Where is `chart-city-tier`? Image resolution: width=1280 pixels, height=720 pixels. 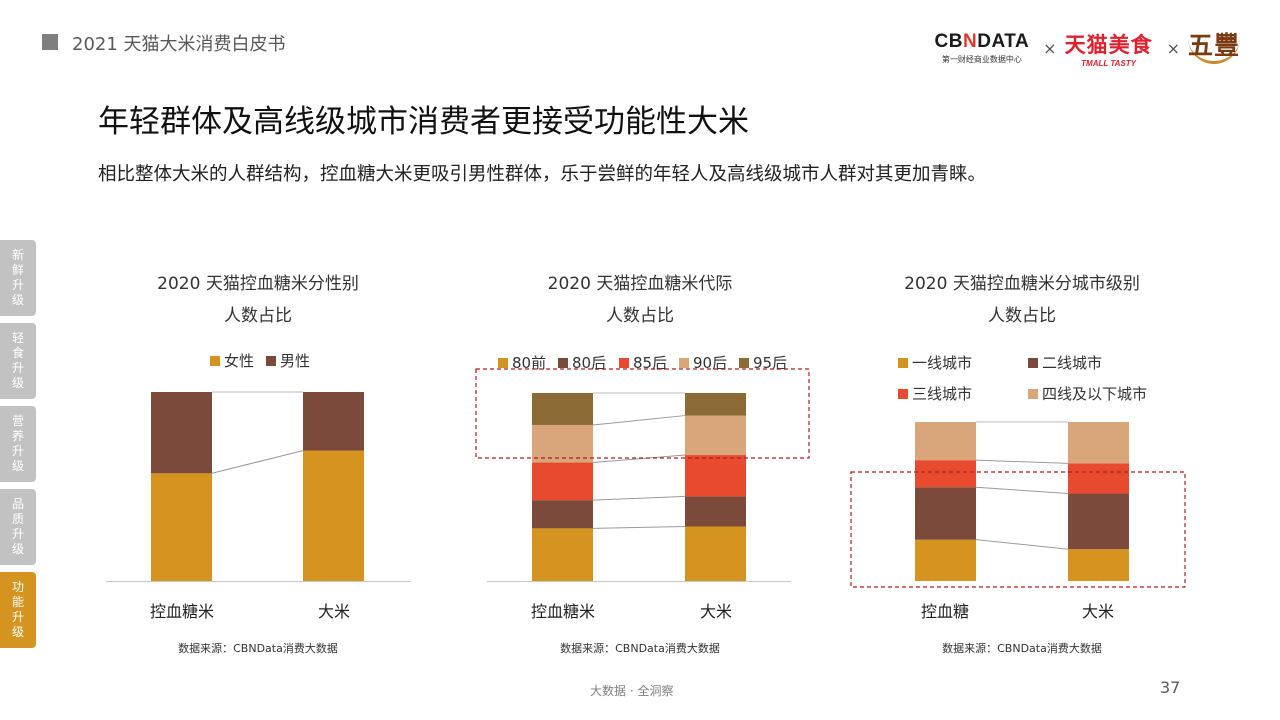 chart-city-tier is located at coordinates (1018, 504).